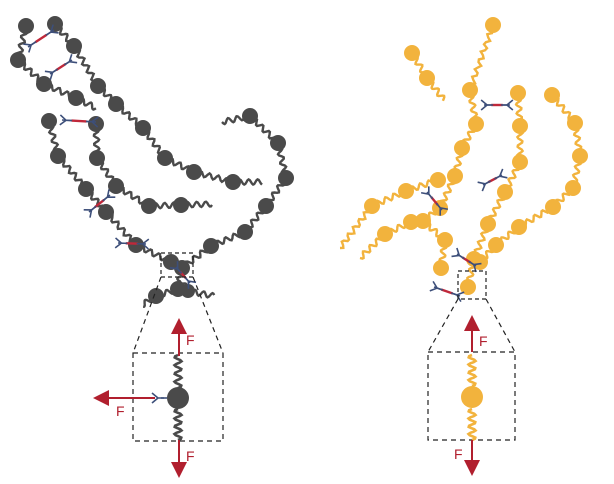 This screenshot has width=614, height=484. I want to click on right-zoom-source-box, so click(472, 285).